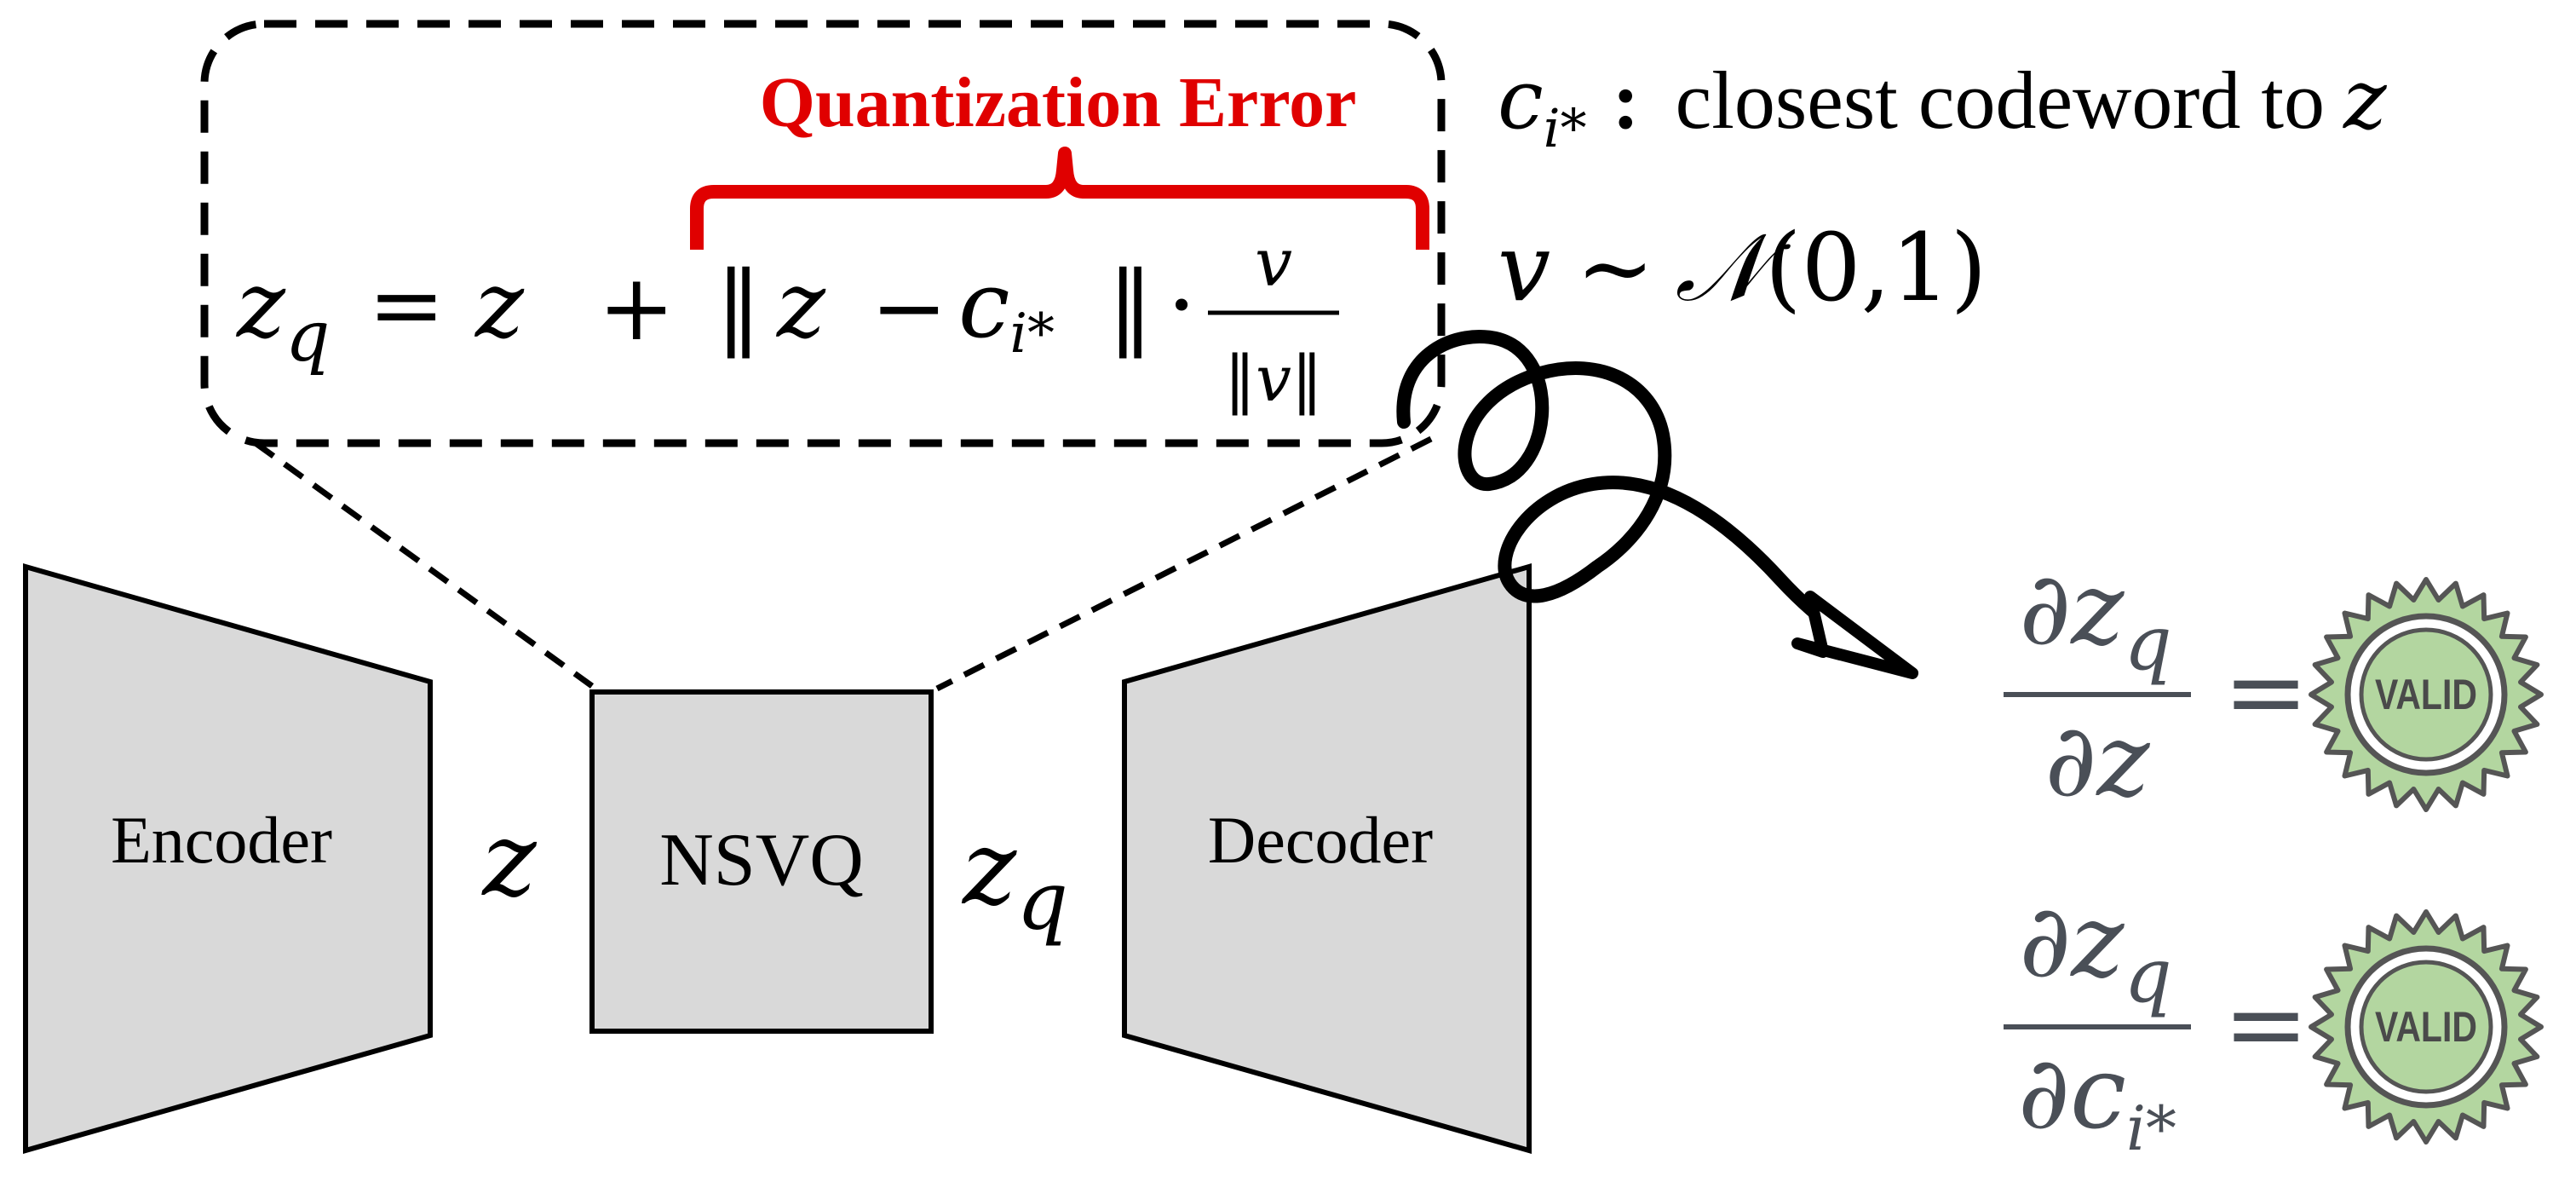 This screenshot has height=1182, width=2576. I want to click on zq-variable: zq, so click(1015, 879).